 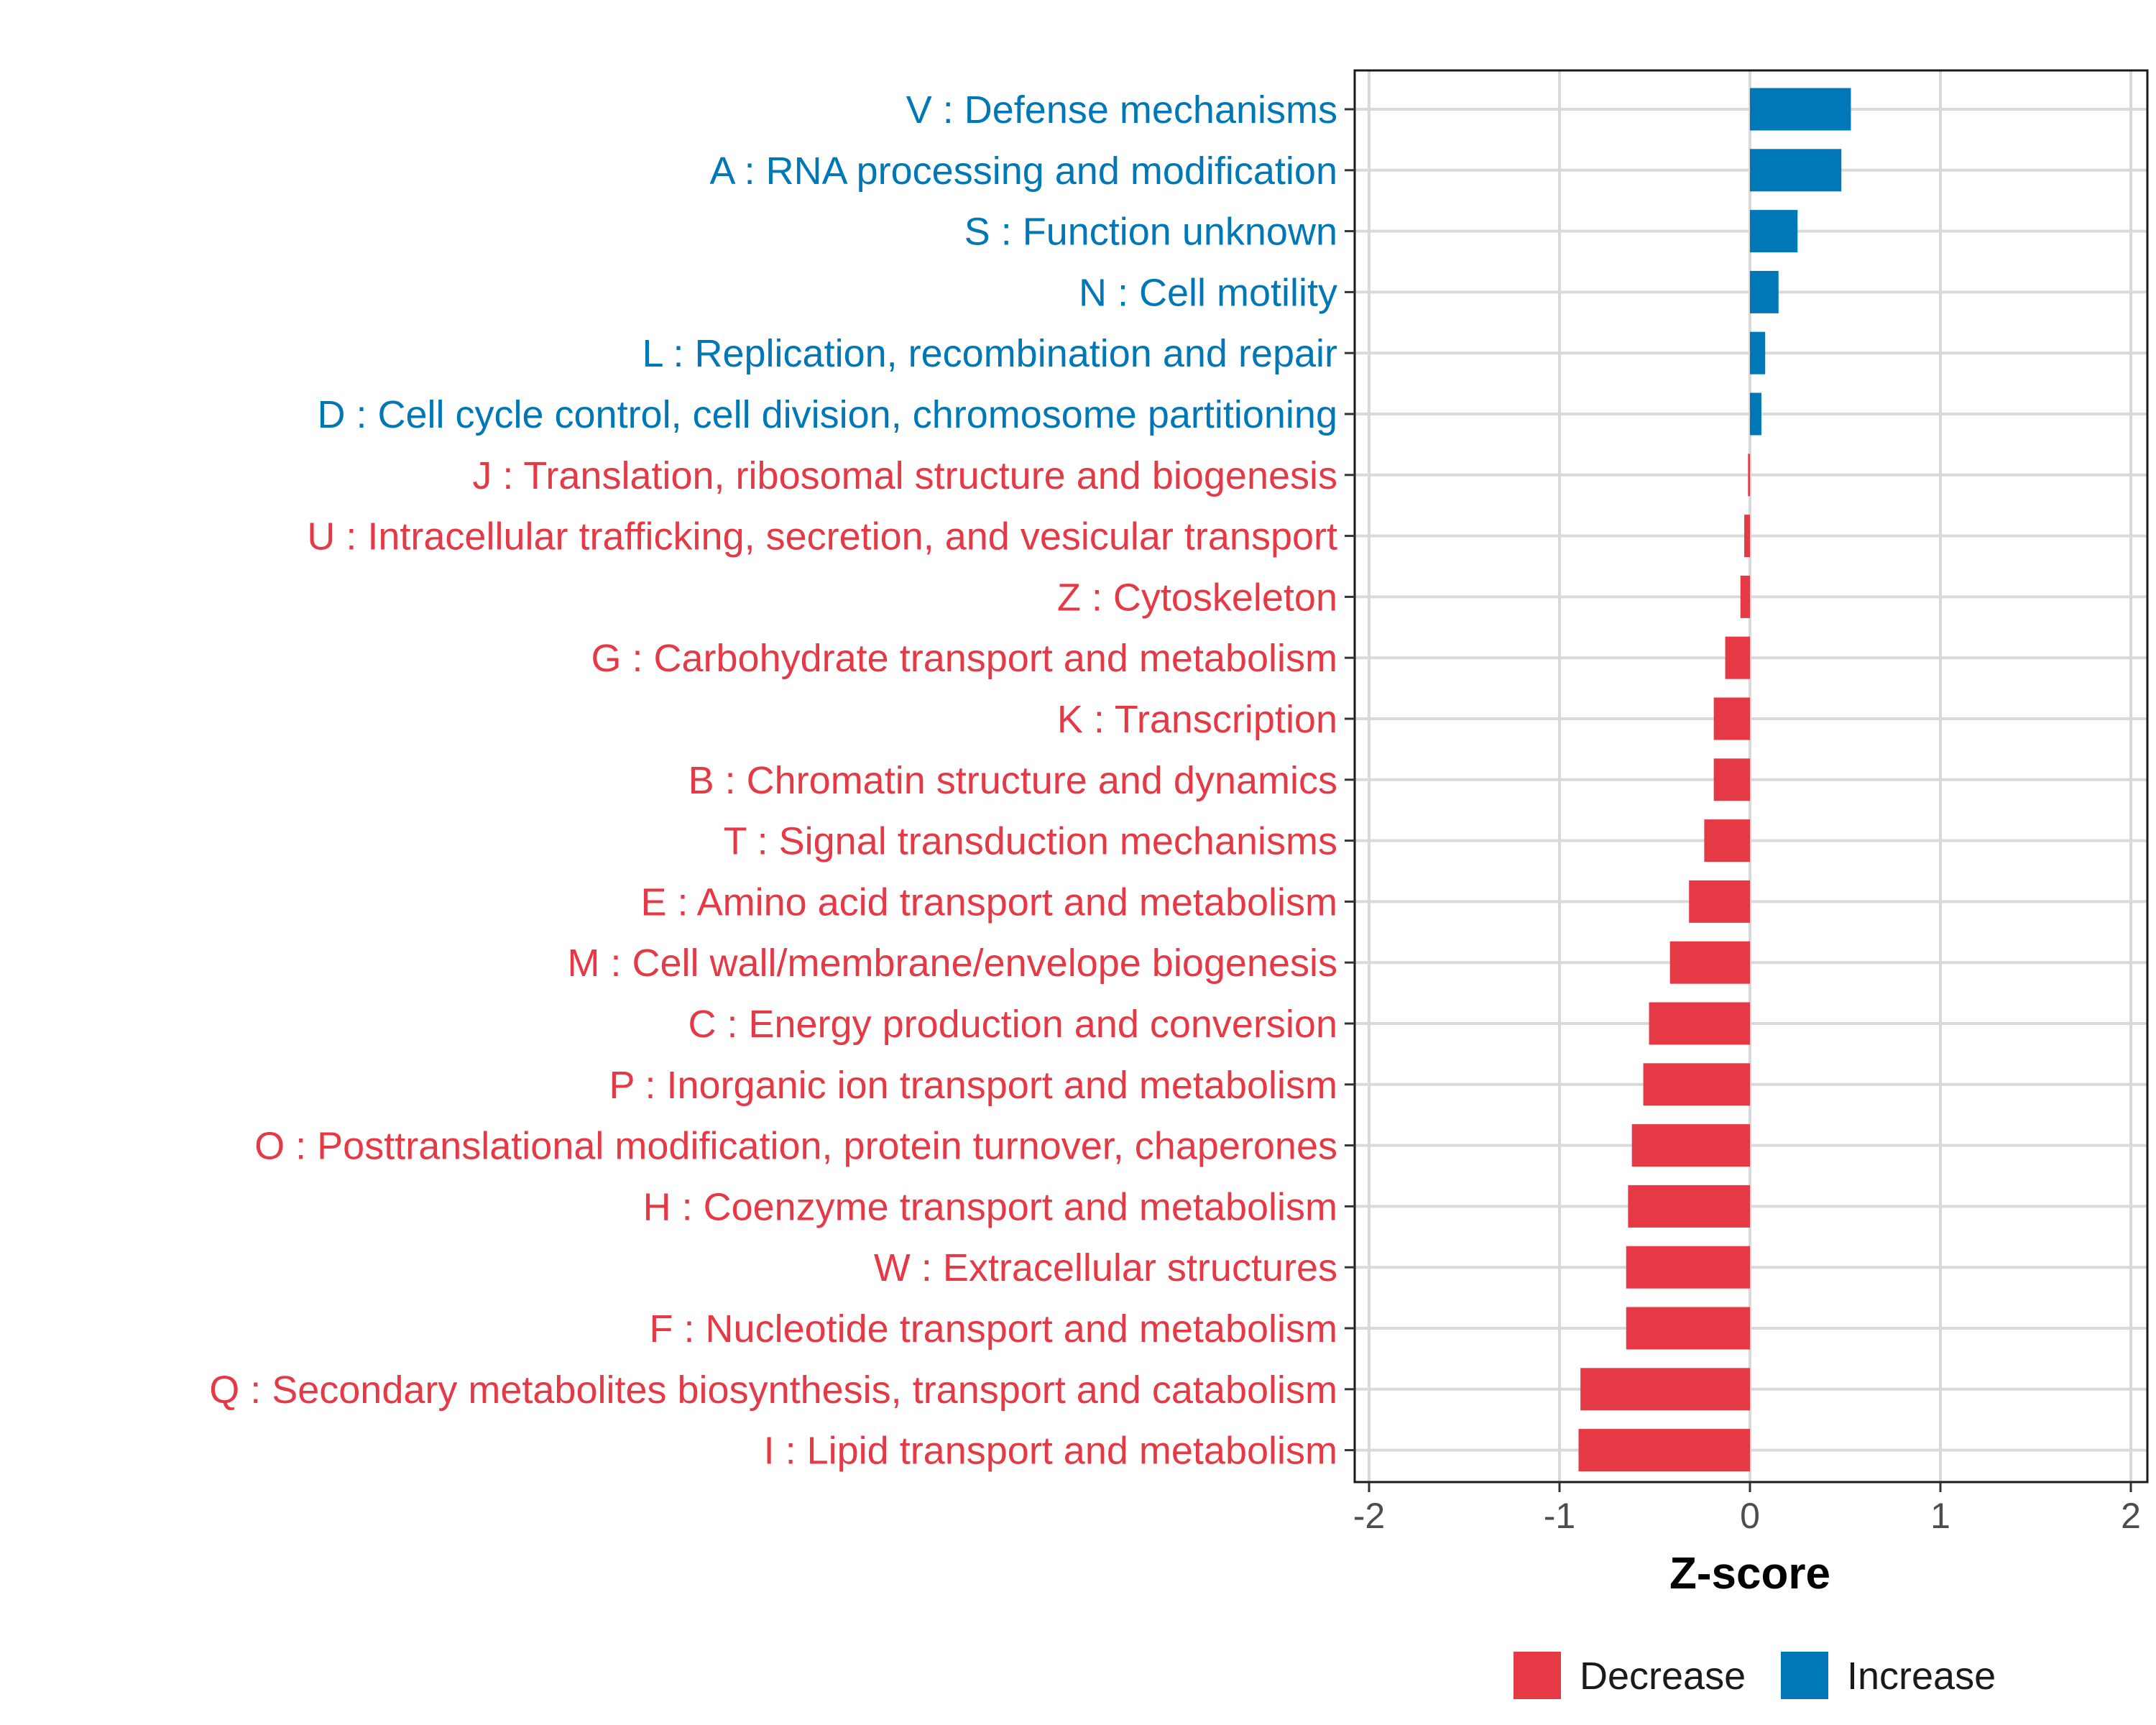 What do you see at coordinates (1013, 780) in the screenshot?
I see `category-label-11: B : Chromatin structure and dynamics` at bounding box center [1013, 780].